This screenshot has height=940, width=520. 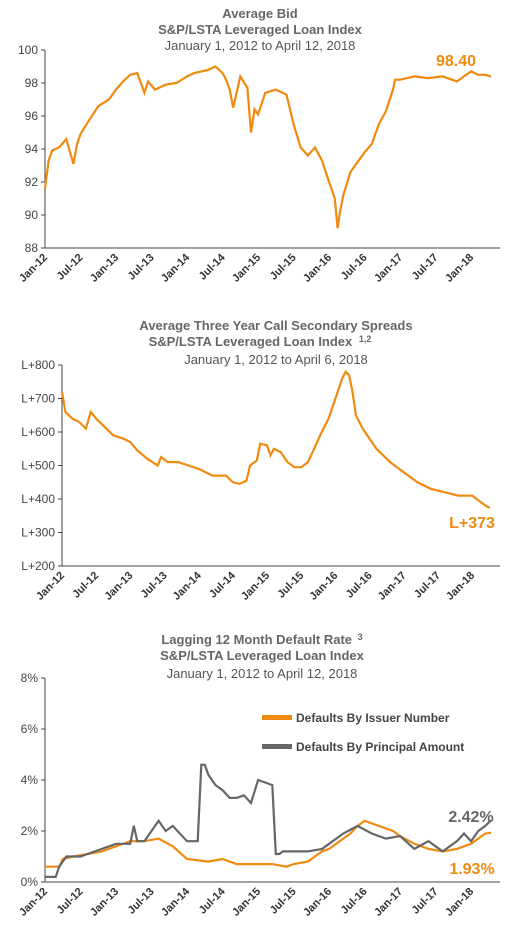 I want to click on y-tick-label: 4%, so click(x=30, y=780).